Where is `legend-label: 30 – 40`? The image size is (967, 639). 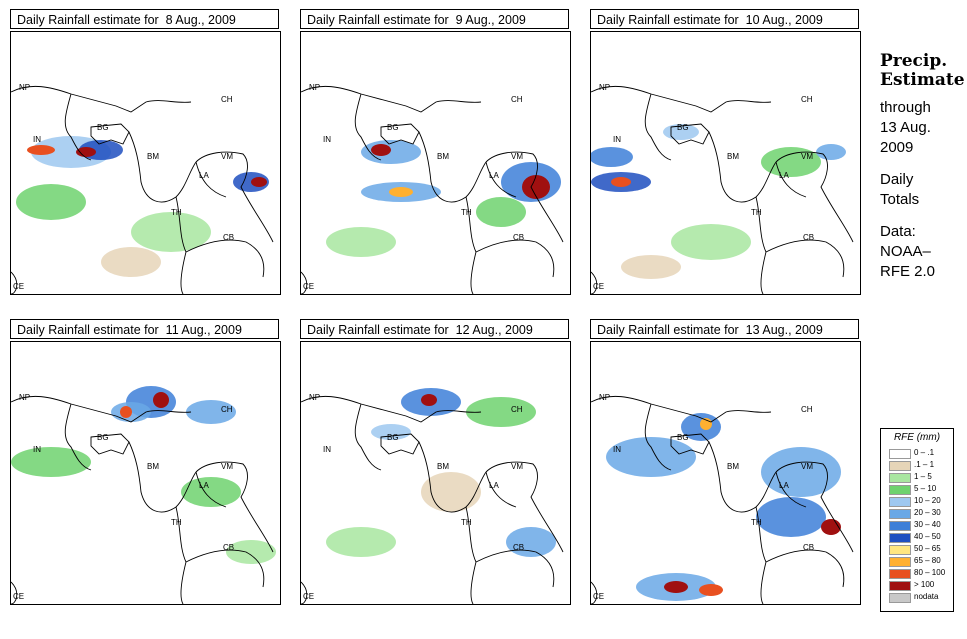 legend-label: 30 – 40 is located at coordinates (927, 524).